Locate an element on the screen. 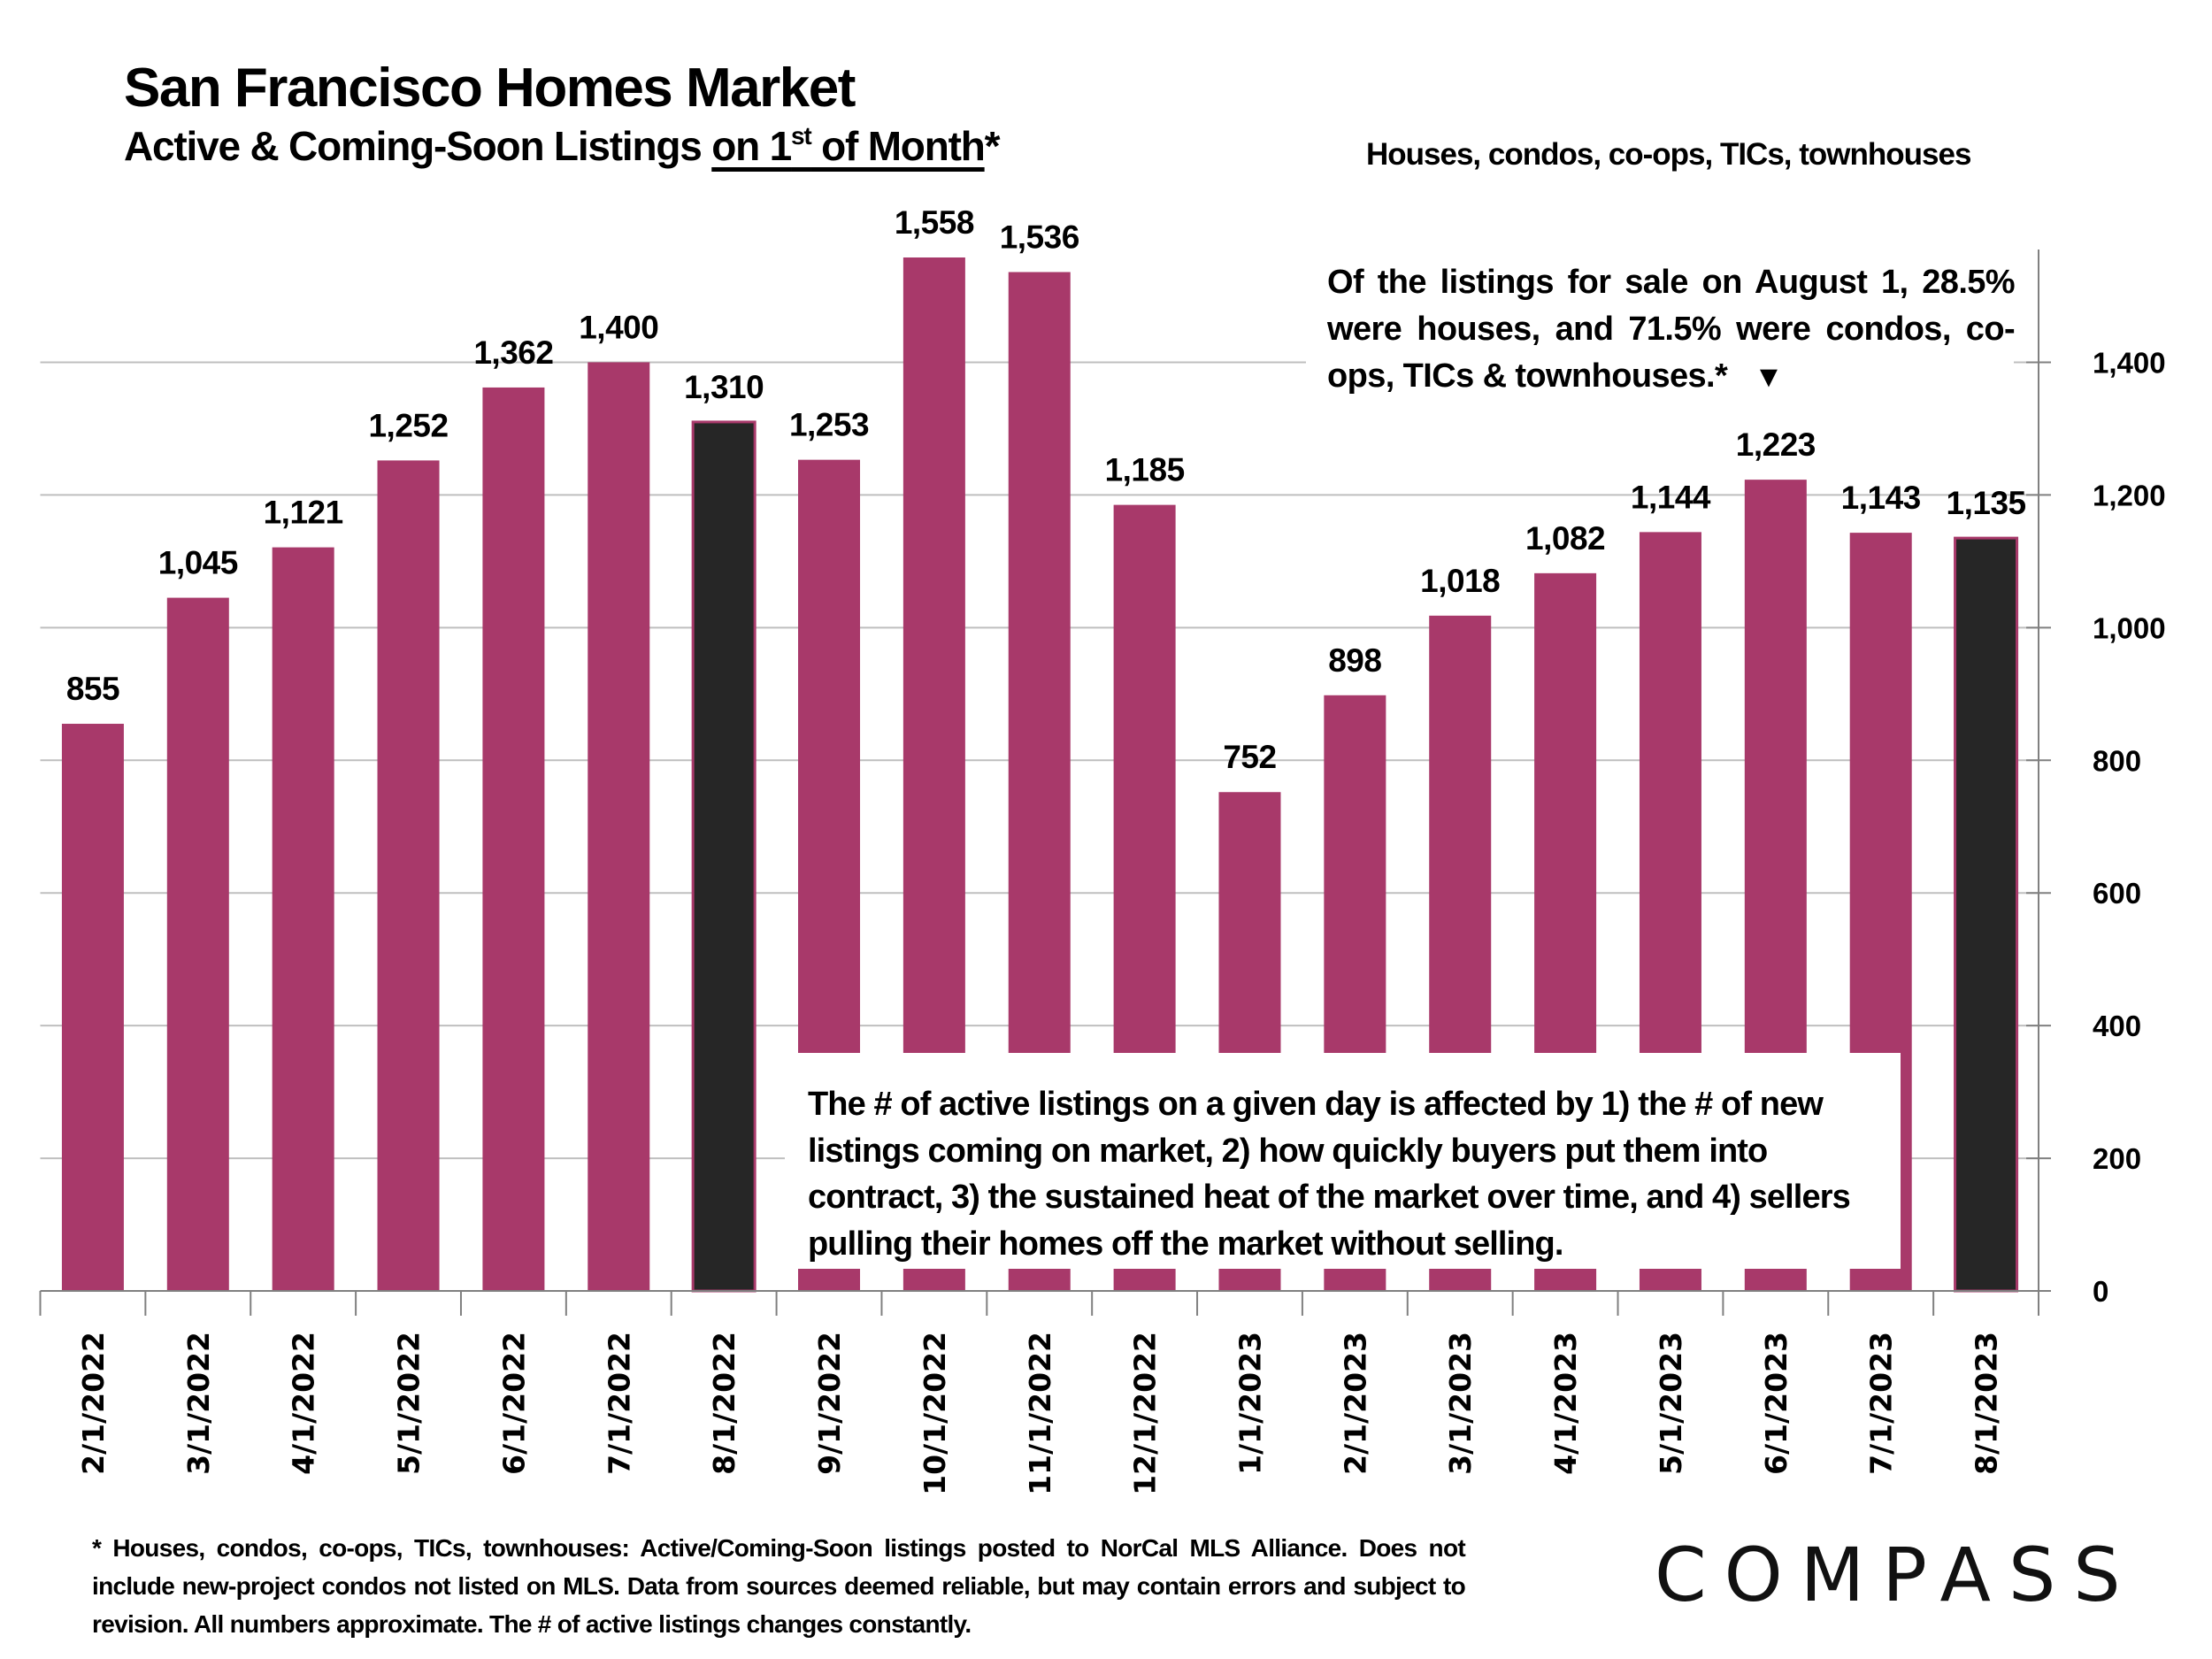 This screenshot has height=1659, width=2212. subtitle-prefix: Active & Coming-Soon Listings is located at coordinates (418, 146).